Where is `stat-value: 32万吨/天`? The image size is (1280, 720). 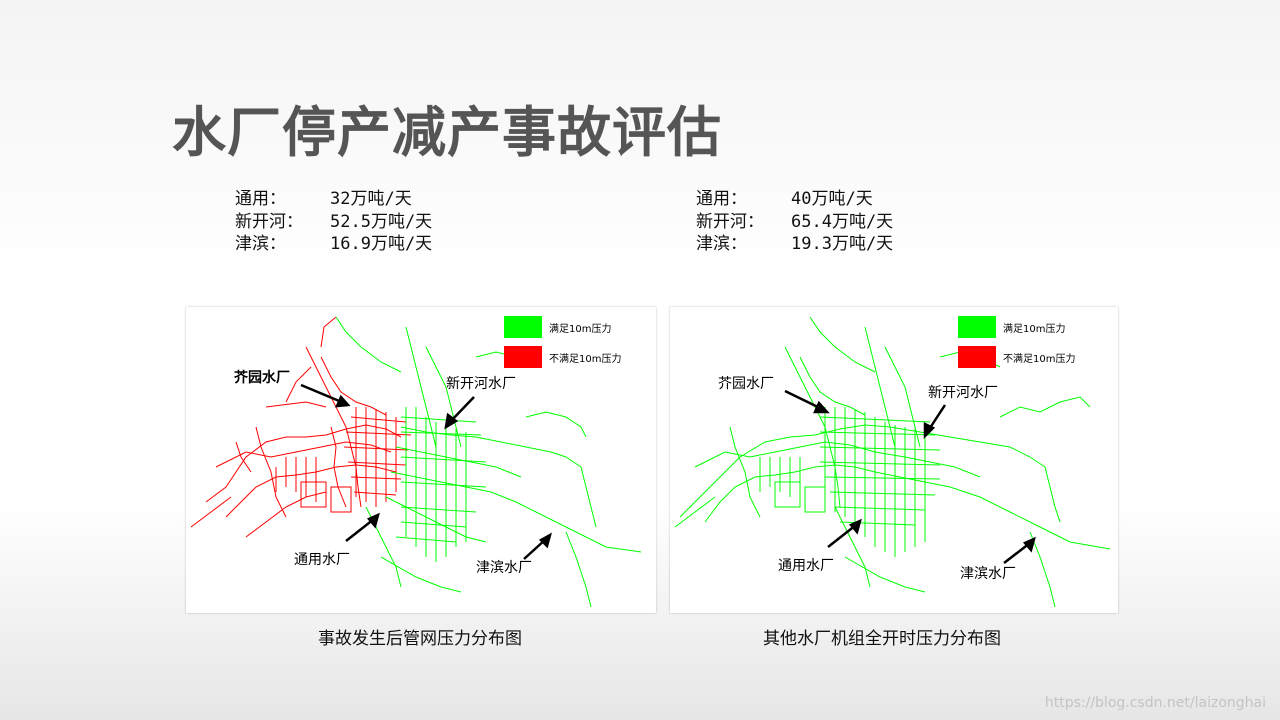 stat-value: 32万吨/天 is located at coordinates (371, 199).